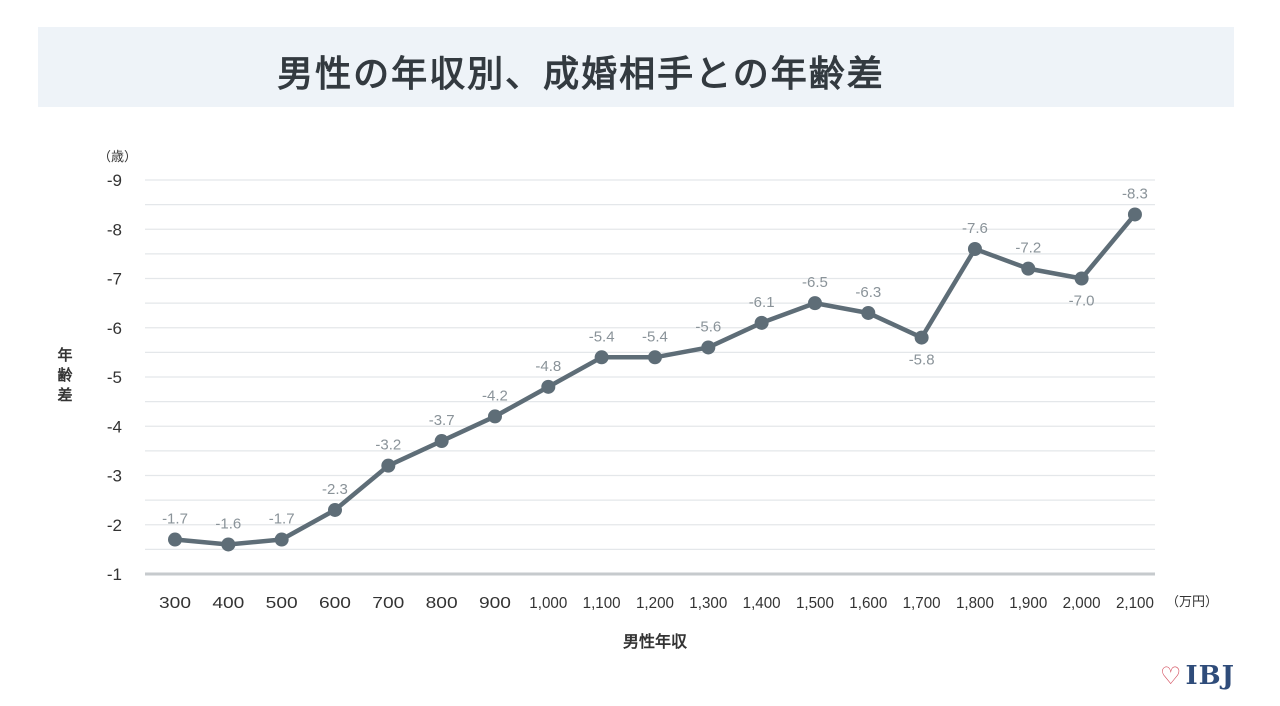 The width and height of the screenshot is (1280, 706). I want to click on x-tick-label: 400, so click(228, 603).